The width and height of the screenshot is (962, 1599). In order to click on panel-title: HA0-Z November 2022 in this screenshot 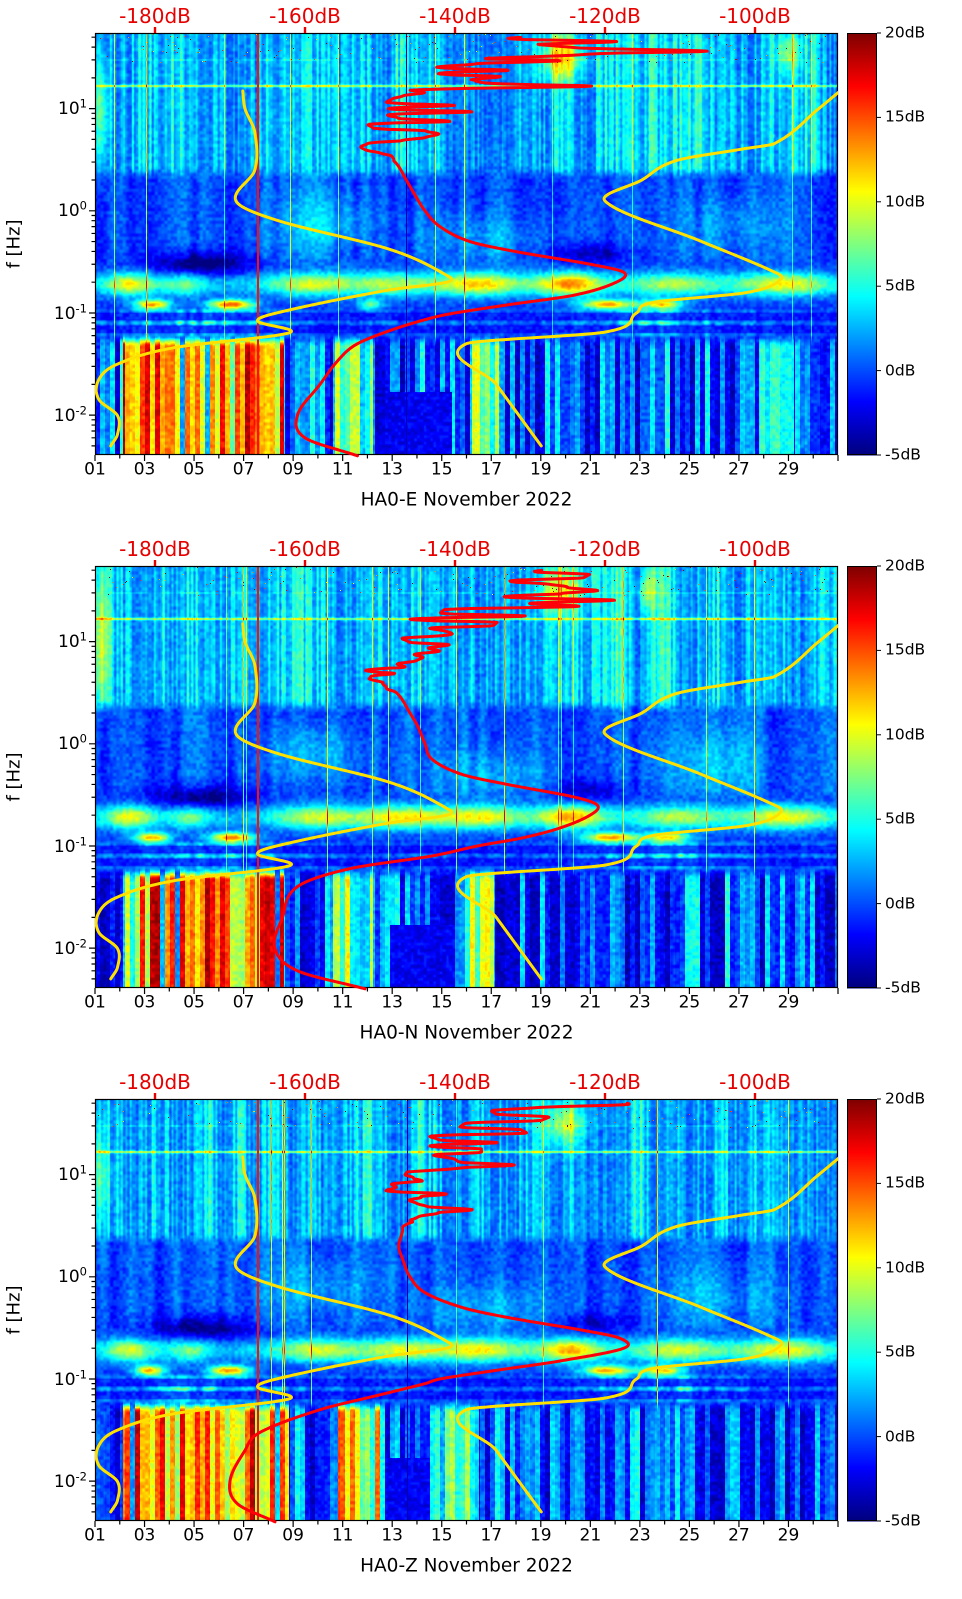, I will do `click(466, 1566)`.